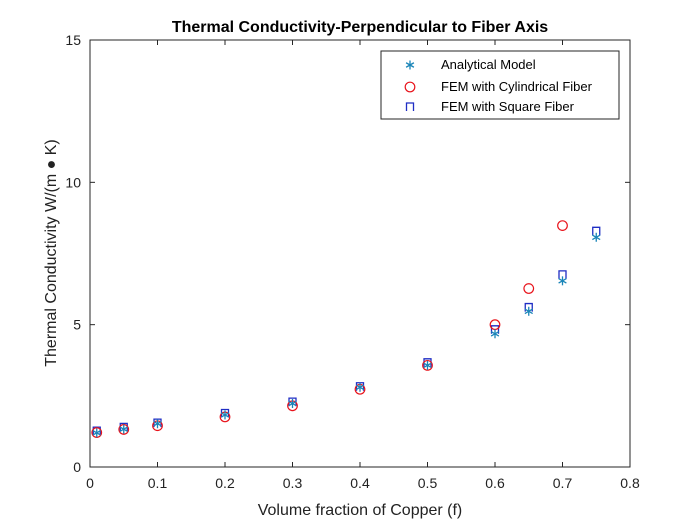 The width and height of the screenshot is (699, 525). Describe the element at coordinates (51, 252) in the screenshot. I see `y-axis-label: Thermal Conductivity W/(m ● K)` at that location.